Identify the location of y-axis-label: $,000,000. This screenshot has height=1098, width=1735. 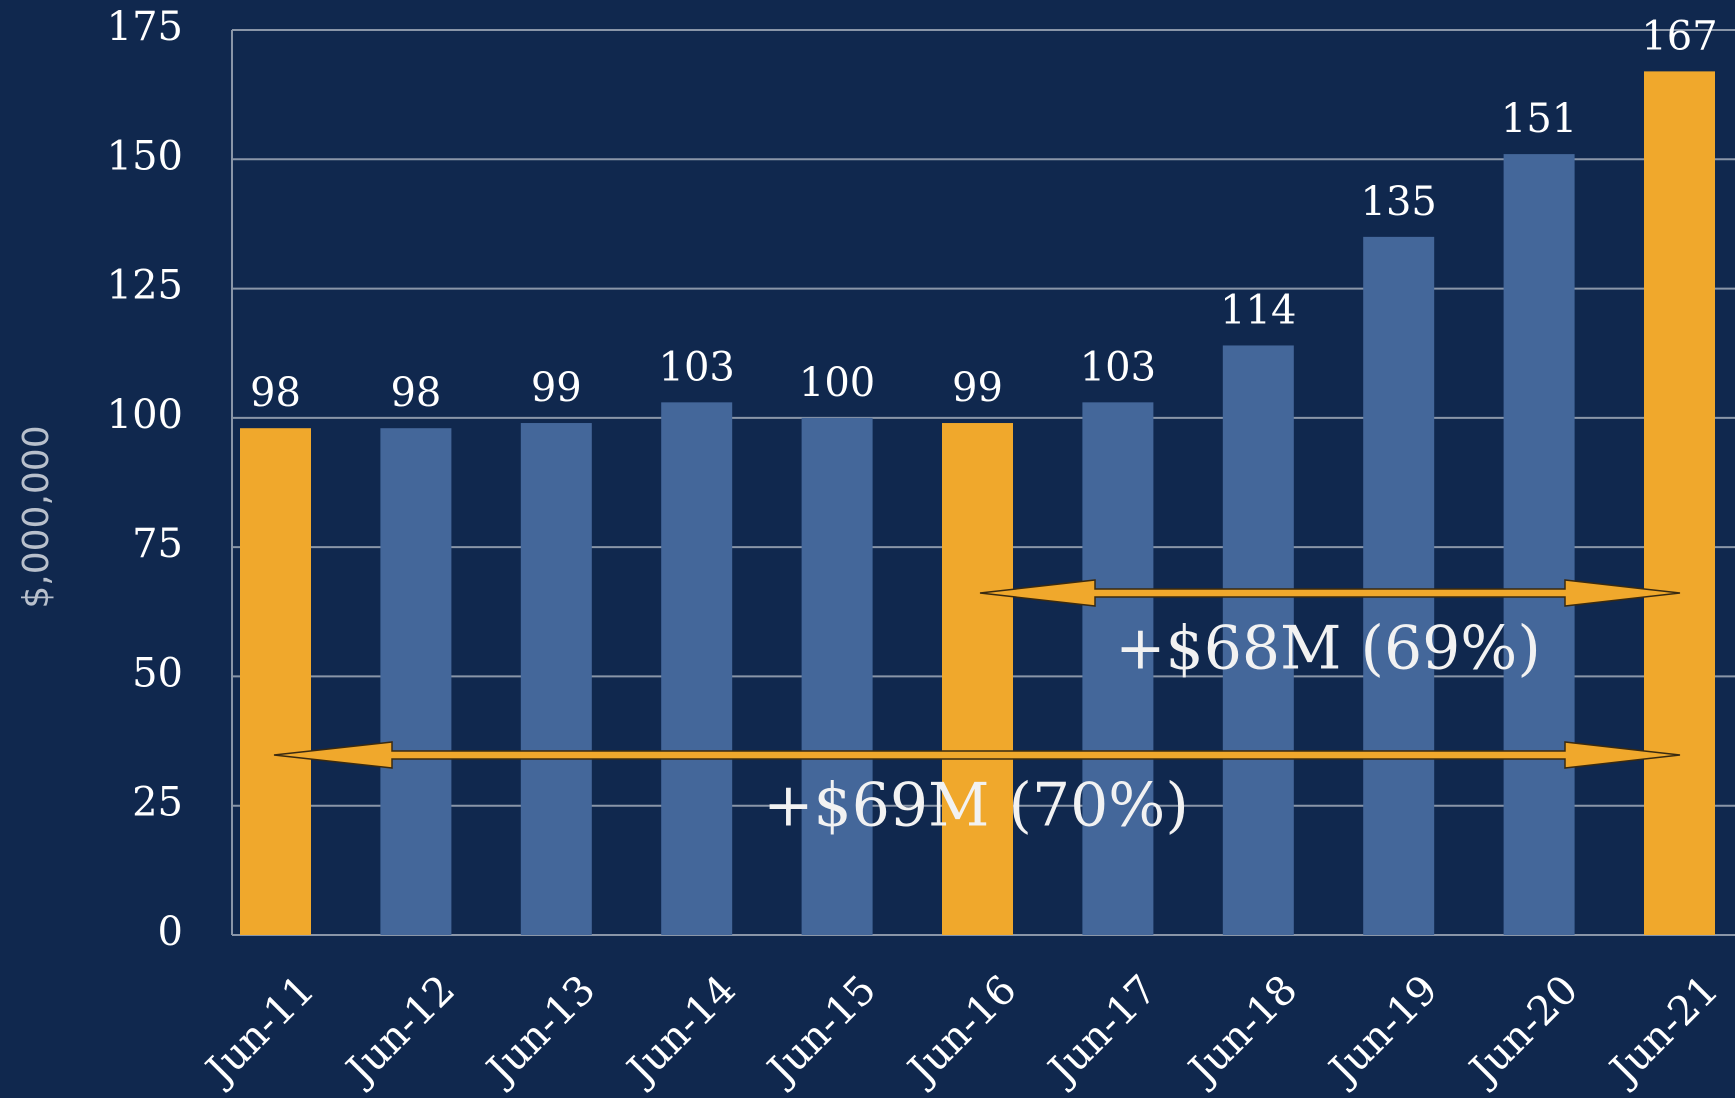
(36, 516).